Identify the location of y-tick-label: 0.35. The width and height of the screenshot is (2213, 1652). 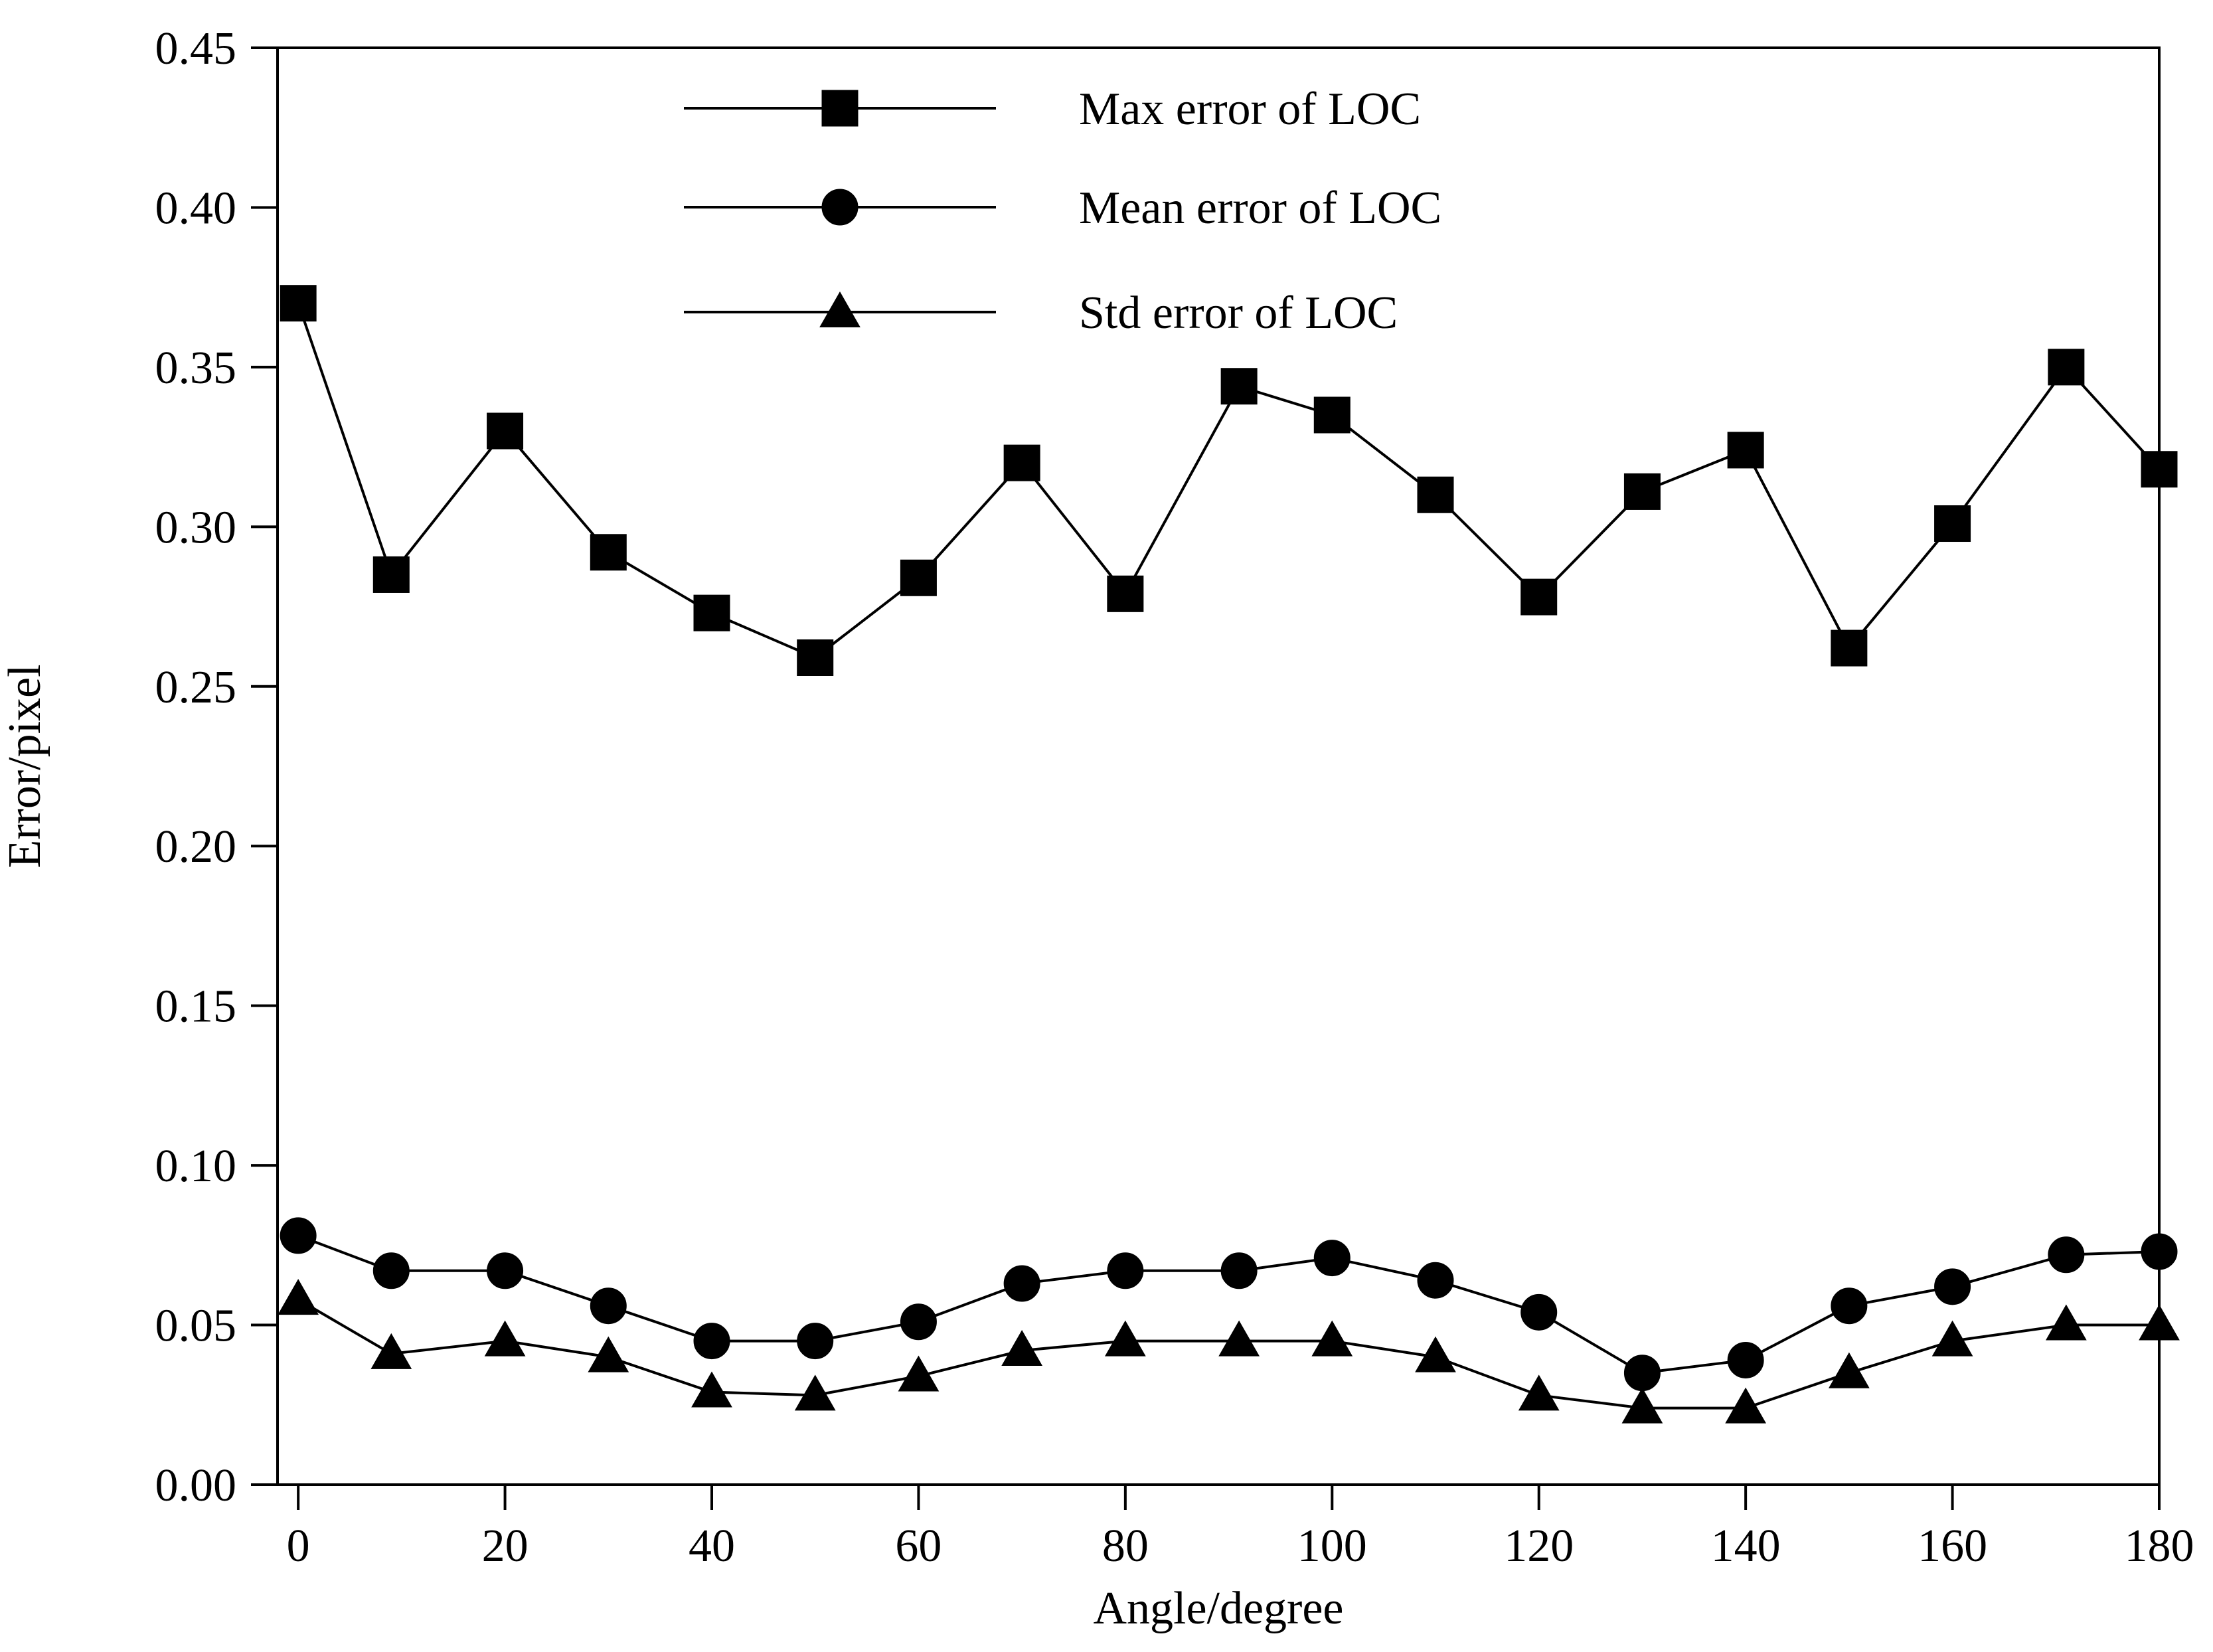
(196, 368).